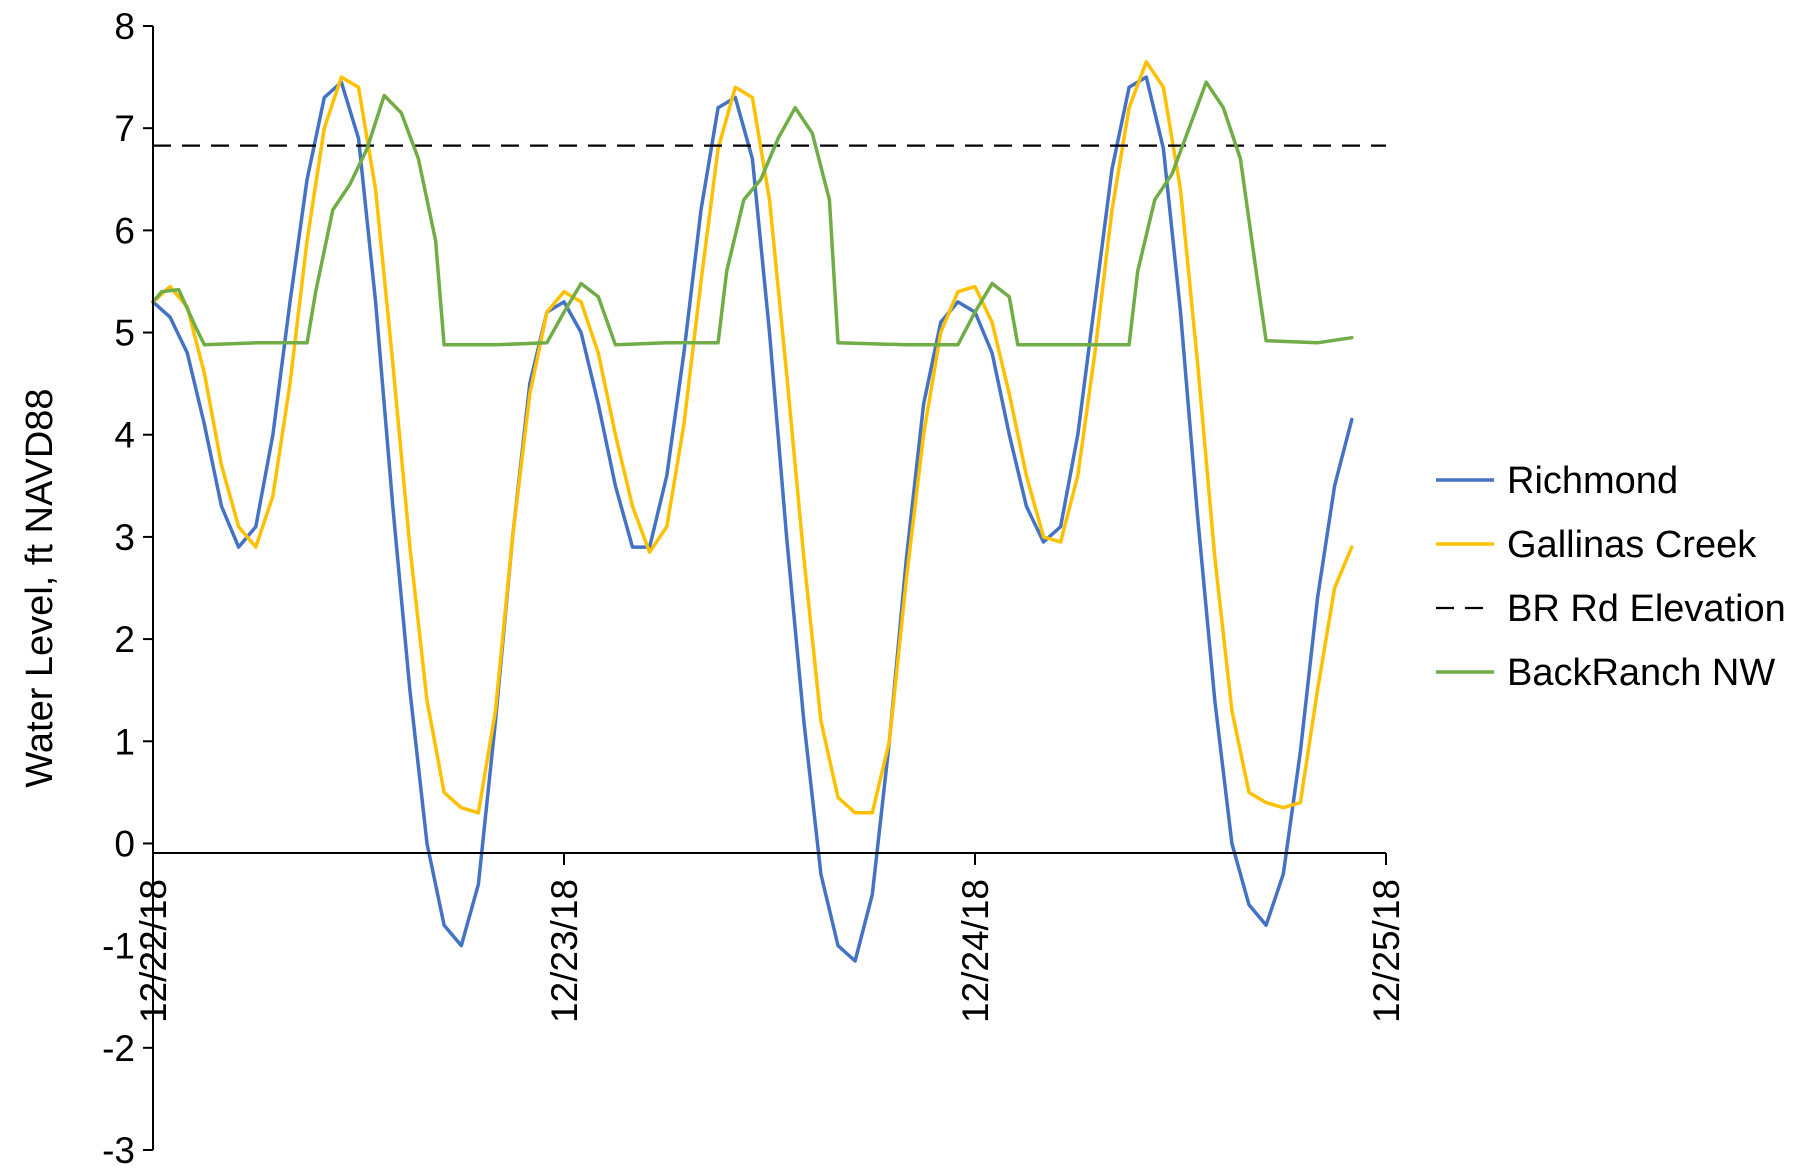  What do you see at coordinates (124, 333) in the screenshot?
I see `y-tick-label: 5` at bounding box center [124, 333].